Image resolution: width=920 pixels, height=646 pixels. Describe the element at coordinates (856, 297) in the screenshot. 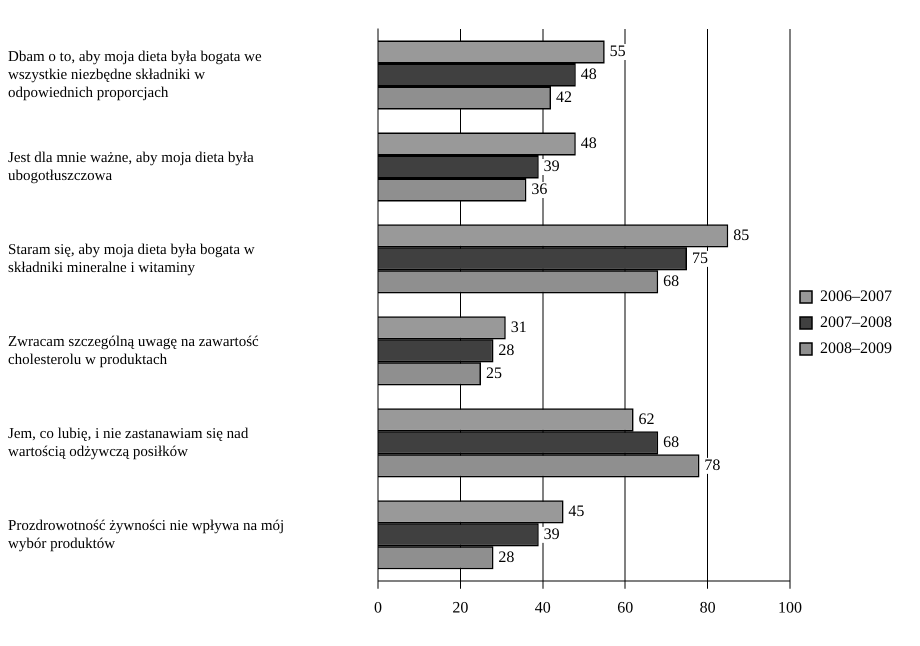

I see `legend-label: 2006–2007` at that location.